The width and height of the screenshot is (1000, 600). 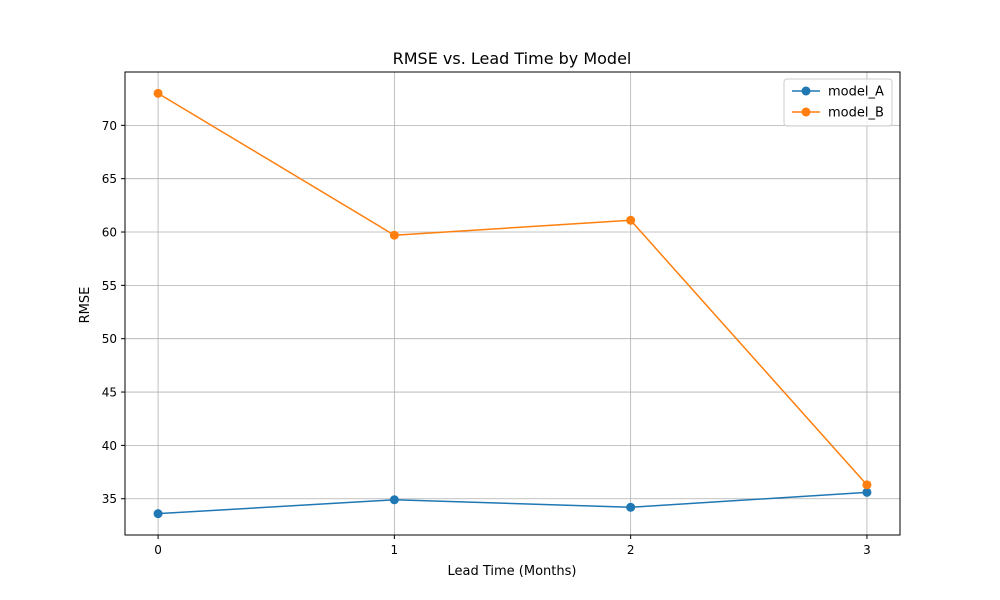 What do you see at coordinates (395, 550) in the screenshot?
I see `x-tick-label: 1` at bounding box center [395, 550].